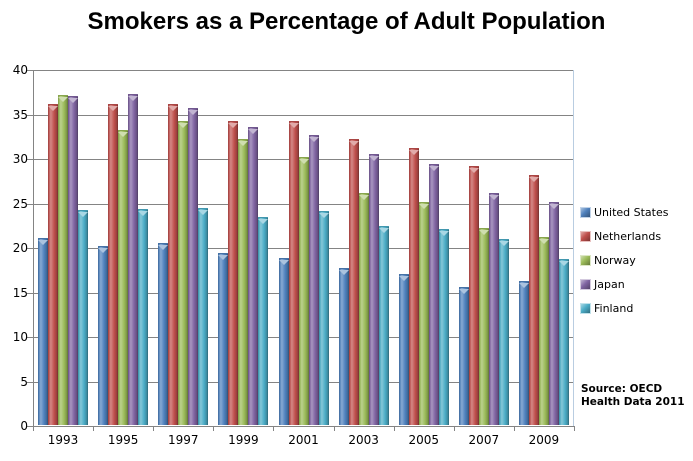 Image resolution: width=693 pixels, height=461 pixels. I want to click on x-axis-tick-label: 1995, so click(123, 440).